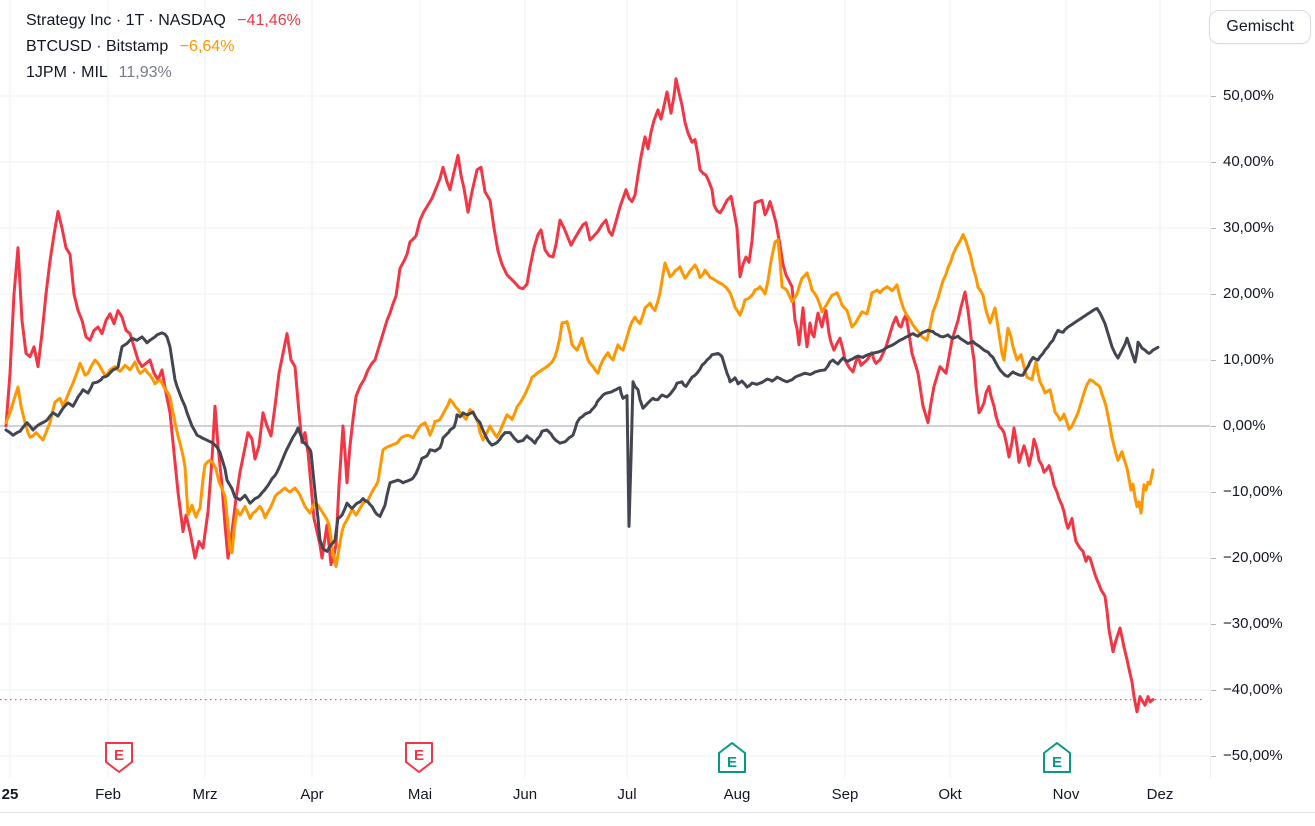  Describe the element at coordinates (627, 794) in the screenshot. I see `time-axis-label: Jul` at that location.